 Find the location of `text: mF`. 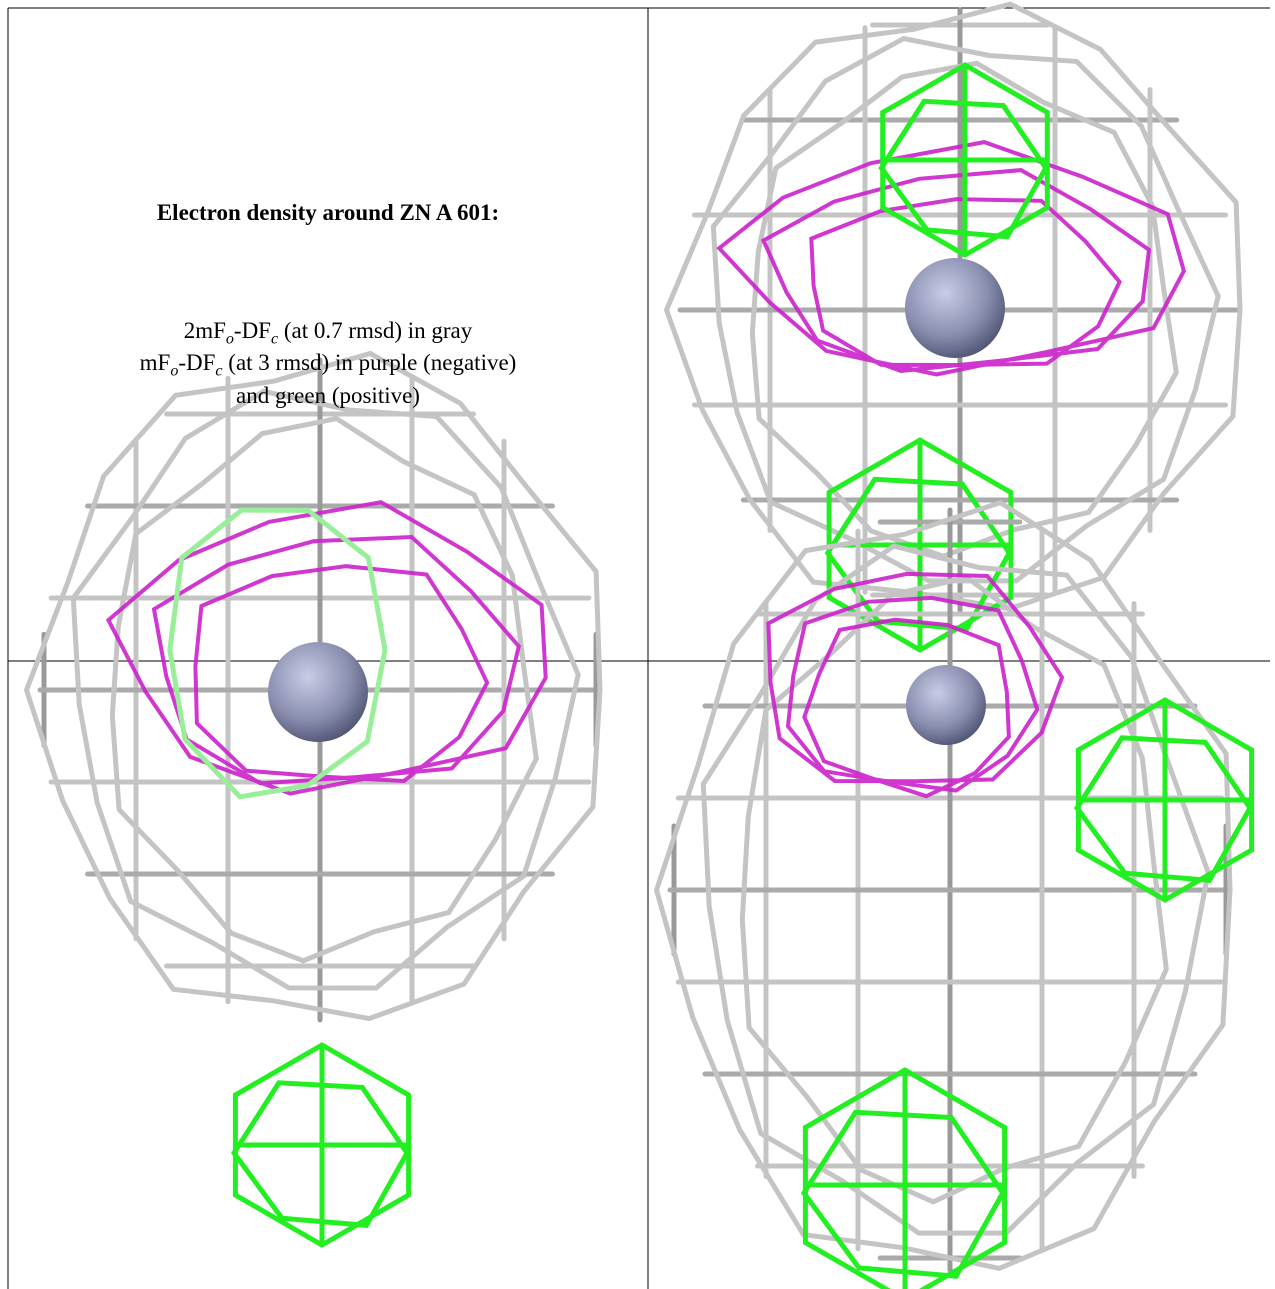

text: mF is located at coordinates (155, 362).